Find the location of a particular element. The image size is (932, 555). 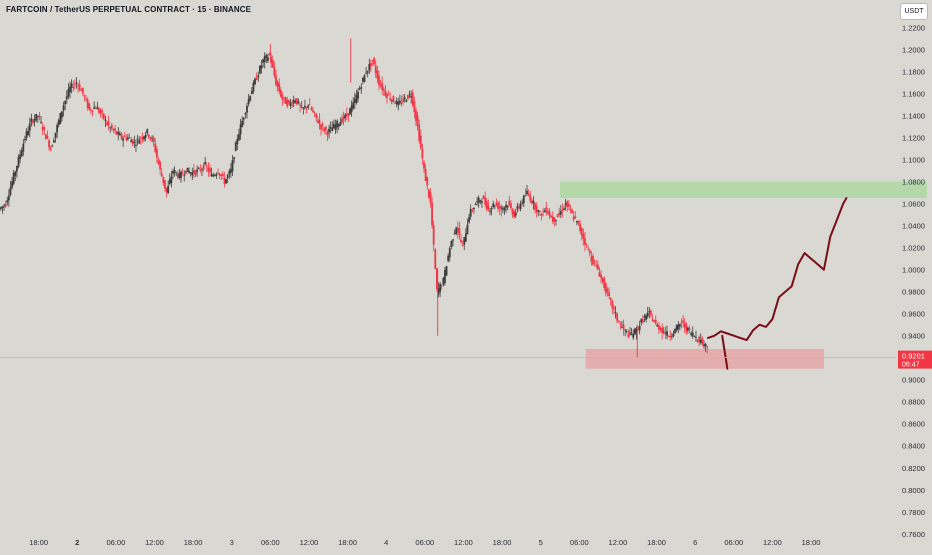

x-tick-label: 12:00 is located at coordinates (618, 542).